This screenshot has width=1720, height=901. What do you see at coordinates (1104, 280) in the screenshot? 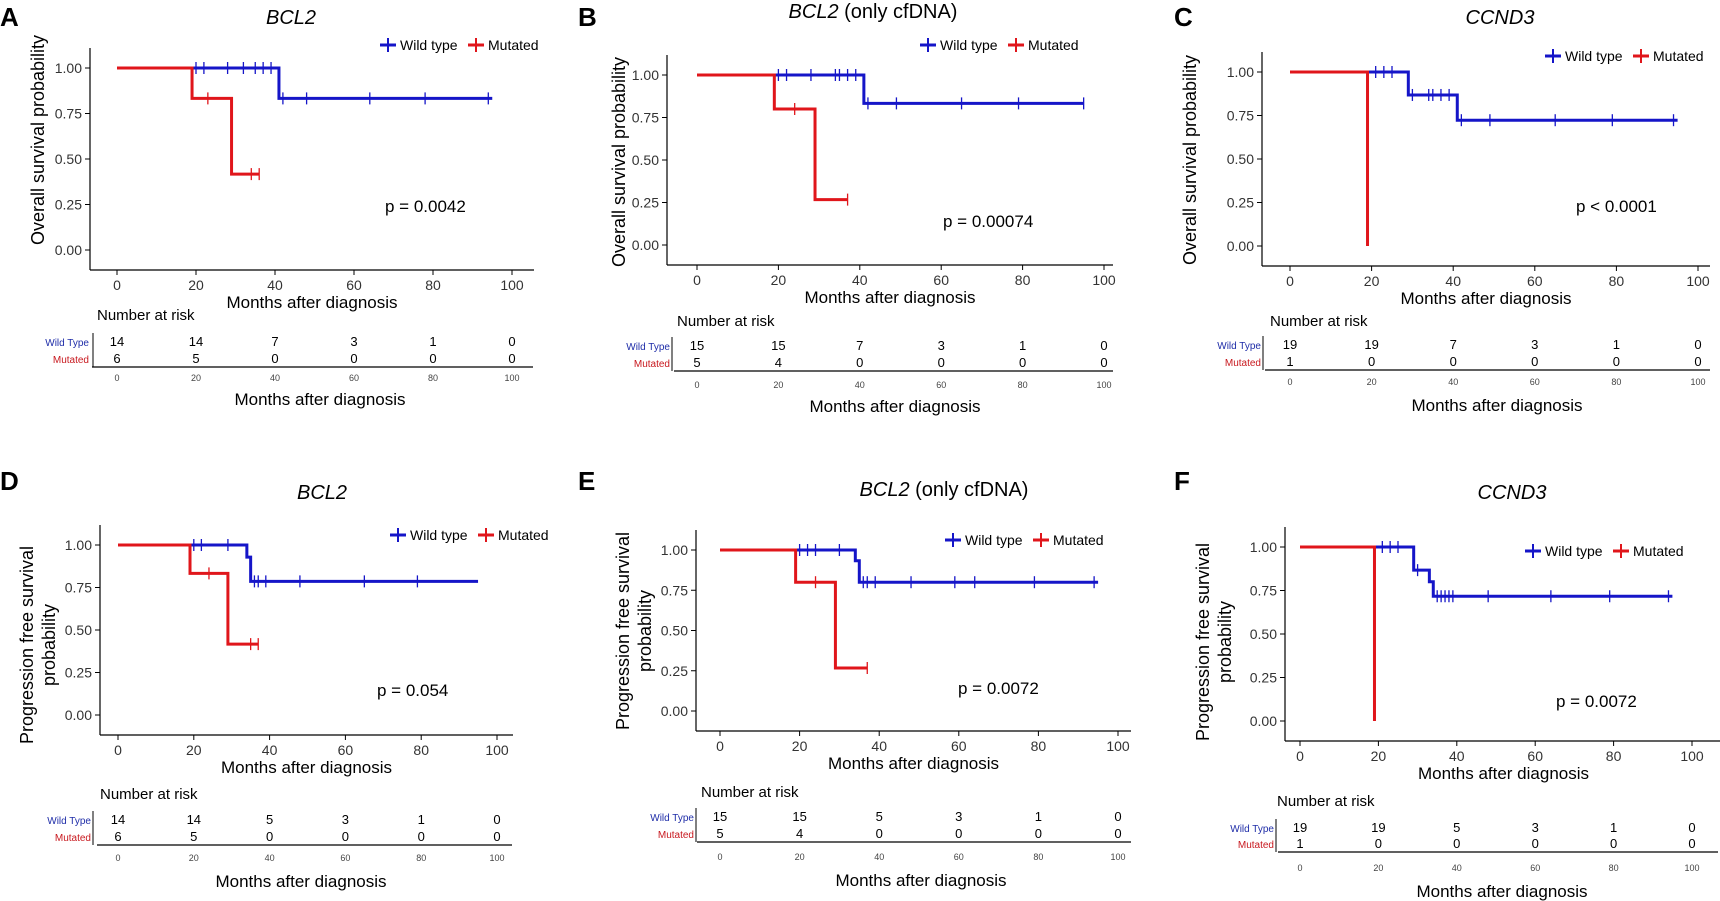
I see `x-tick-label: 100` at bounding box center [1104, 280].